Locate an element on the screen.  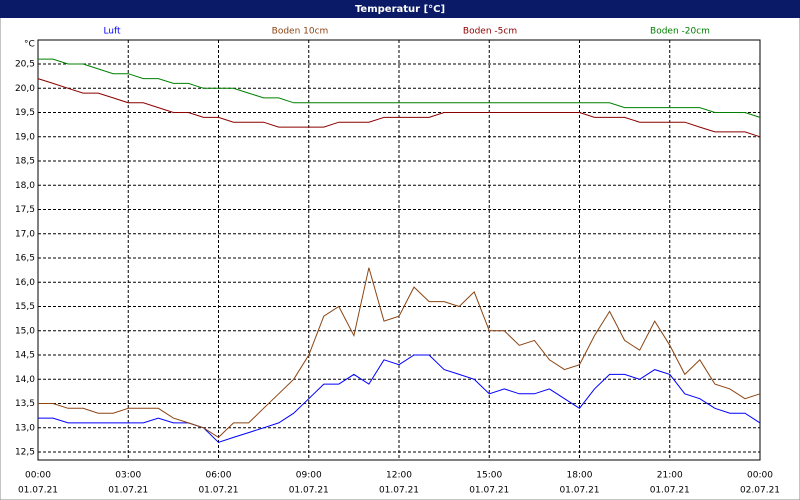
y-tick-label: 18,0 is located at coordinates (25, 186).